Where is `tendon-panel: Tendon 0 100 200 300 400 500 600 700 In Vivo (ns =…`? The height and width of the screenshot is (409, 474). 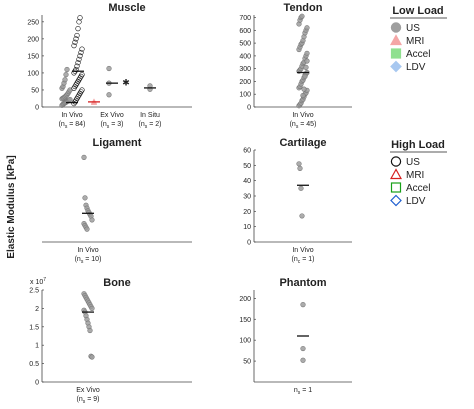 tendon-panel: Tendon 0 100 200 300 400 500 600 700 In Vivo (ns =… is located at coordinates (295, 66).